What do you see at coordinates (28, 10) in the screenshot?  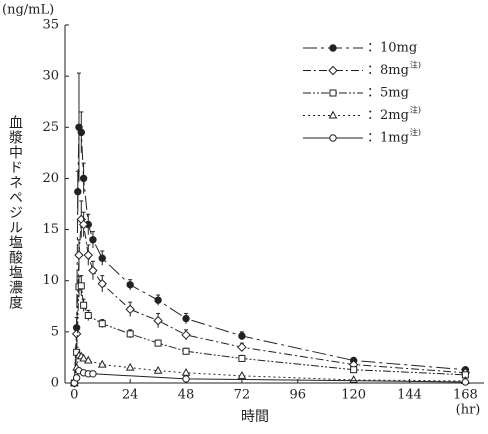 I see `y-unit: (ng/mL)` at bounding box center [28, 10].